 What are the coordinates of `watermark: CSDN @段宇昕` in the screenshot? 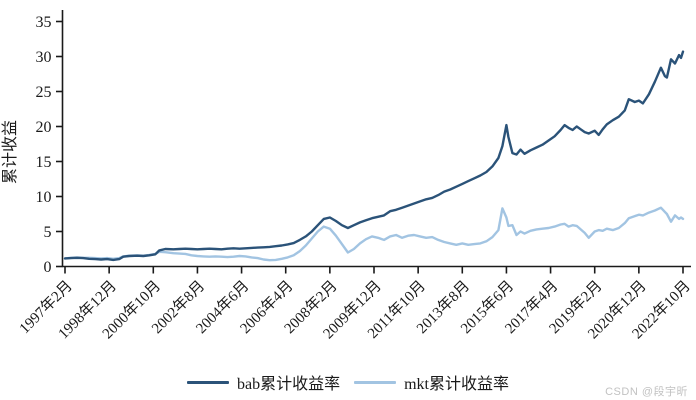 It's located at (646, 392).